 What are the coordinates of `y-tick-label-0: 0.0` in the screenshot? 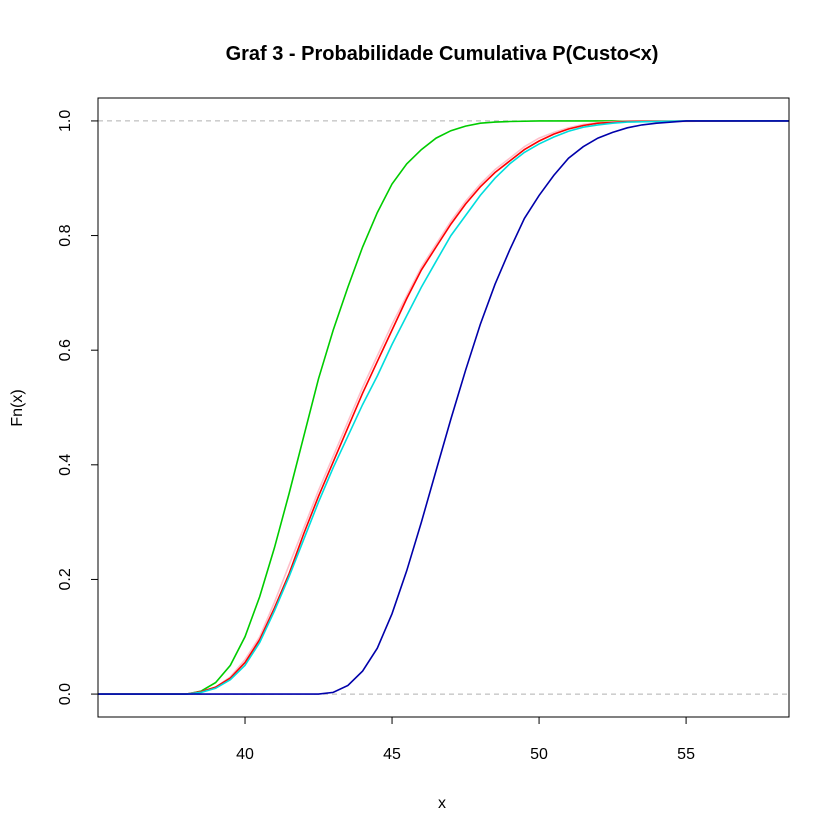 It's located at (65, 694).